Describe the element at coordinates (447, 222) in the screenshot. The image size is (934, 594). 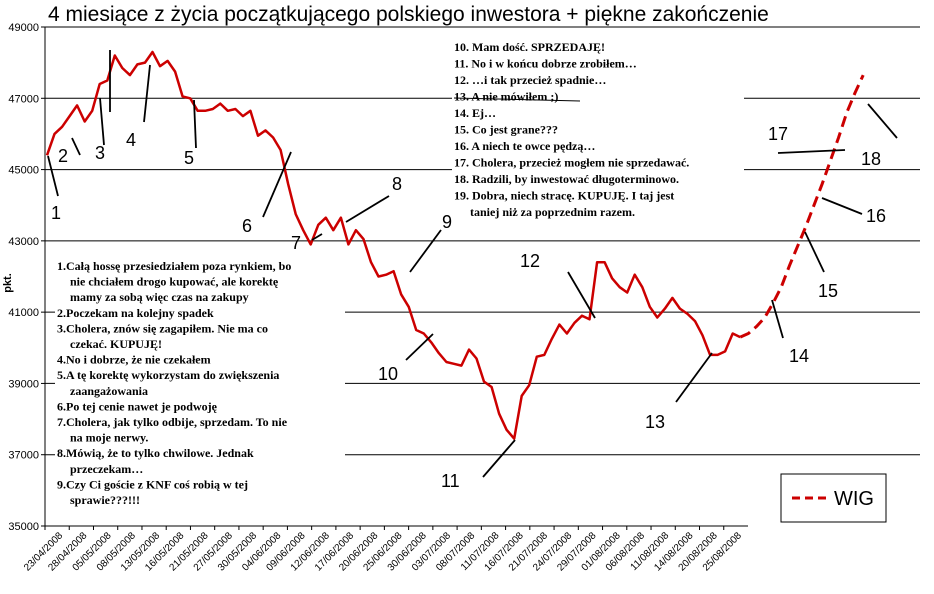
I see `annotation-number: 9` at that location.